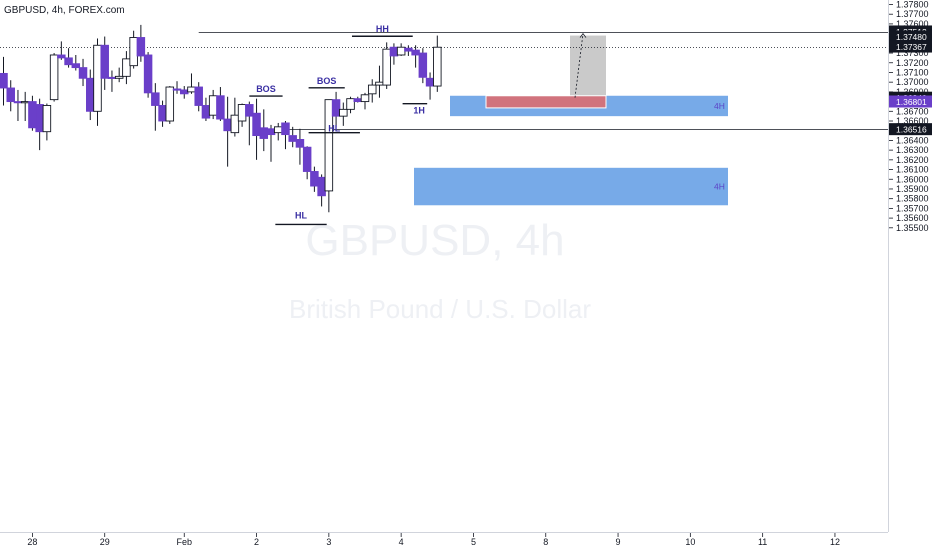  I want to click on x-tick-label: 12, so click(835, 542).